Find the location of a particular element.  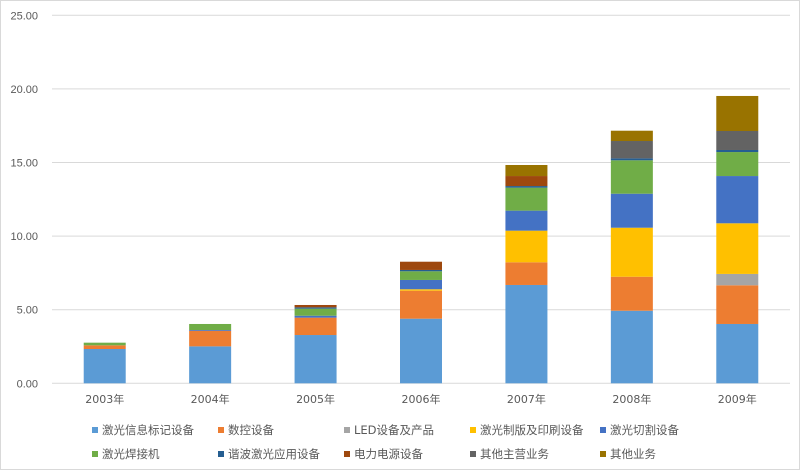

y-tick-label: 10.00 is located at coordinates (24, 237).